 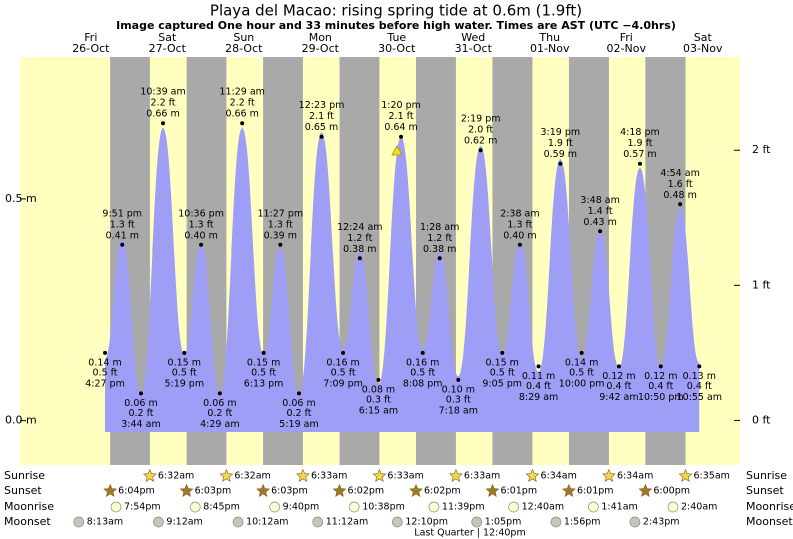 What do you see at coordinates (549, 37) in the screenshot?
I see `day-label: Thu` at bounding box center [549, 37].